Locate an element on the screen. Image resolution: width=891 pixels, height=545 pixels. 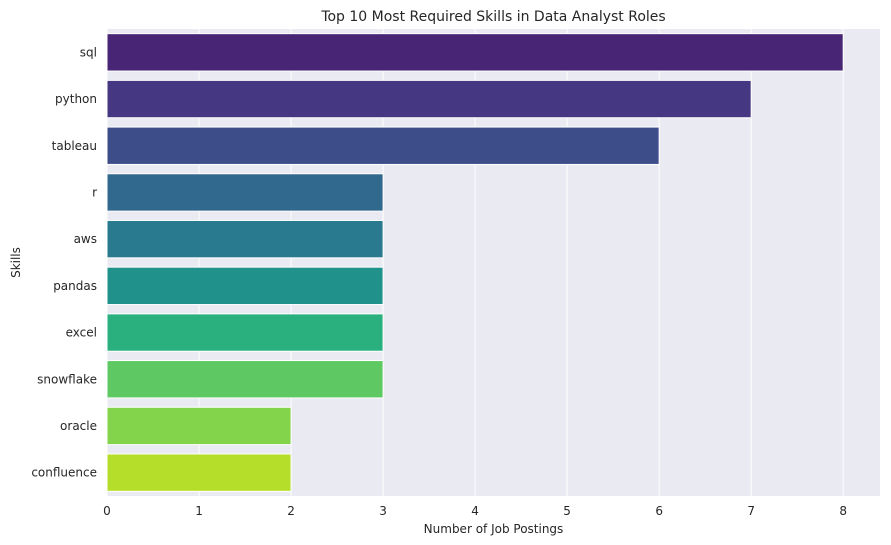
bar-python is located at coordinates (429, 99).